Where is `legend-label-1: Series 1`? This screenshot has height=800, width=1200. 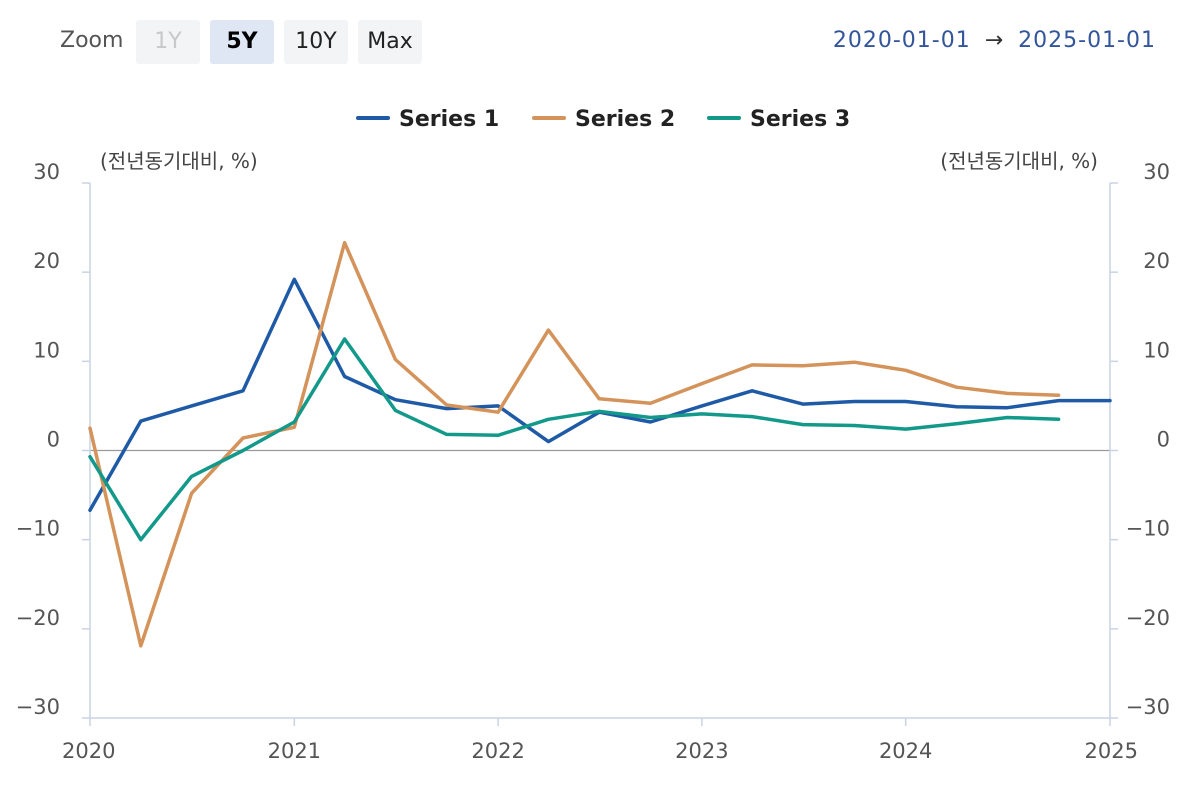
legend-label-1: Series 1 is located at coordinates (449, 119).